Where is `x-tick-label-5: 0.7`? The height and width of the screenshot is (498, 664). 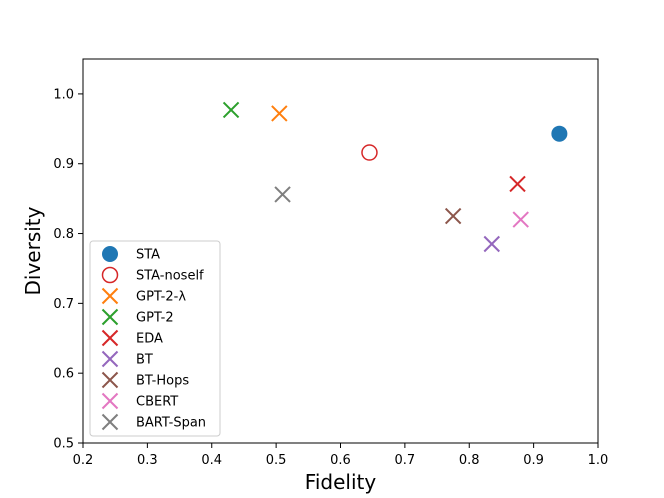
x-tick-label-5: 0.7 is located at coordinates (405, 460).